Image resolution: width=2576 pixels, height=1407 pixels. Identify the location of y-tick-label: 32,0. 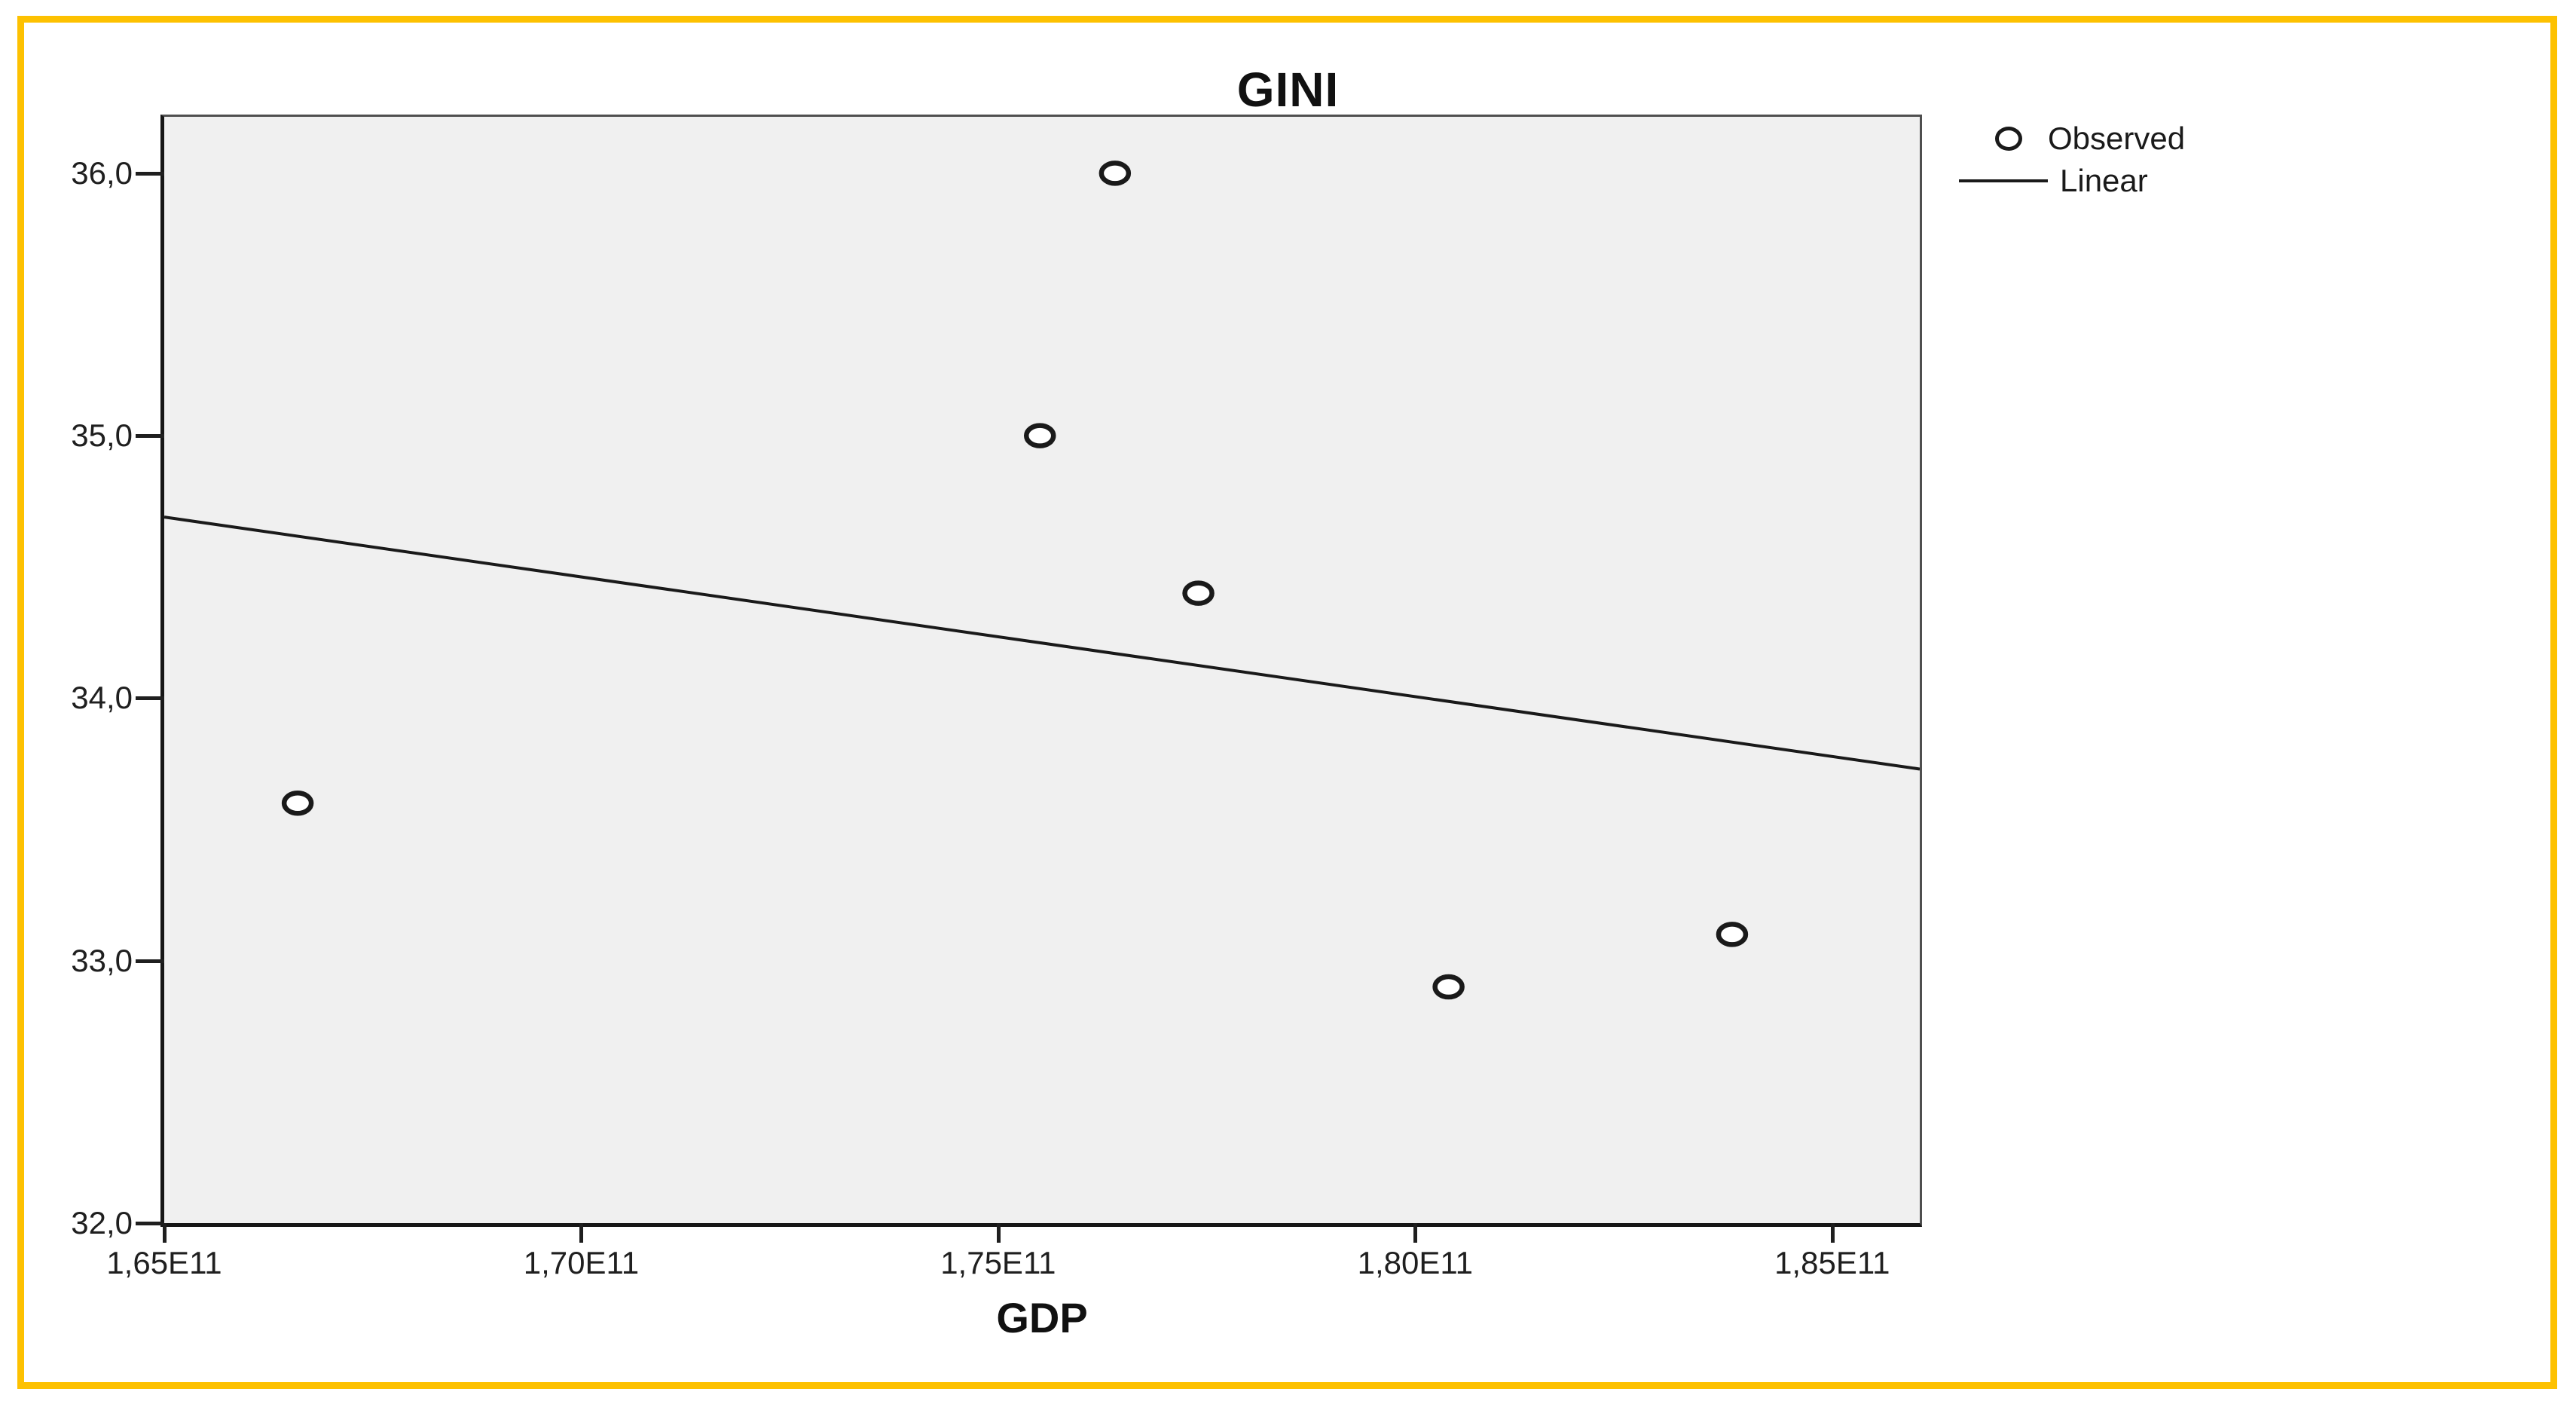
(102, 1223).